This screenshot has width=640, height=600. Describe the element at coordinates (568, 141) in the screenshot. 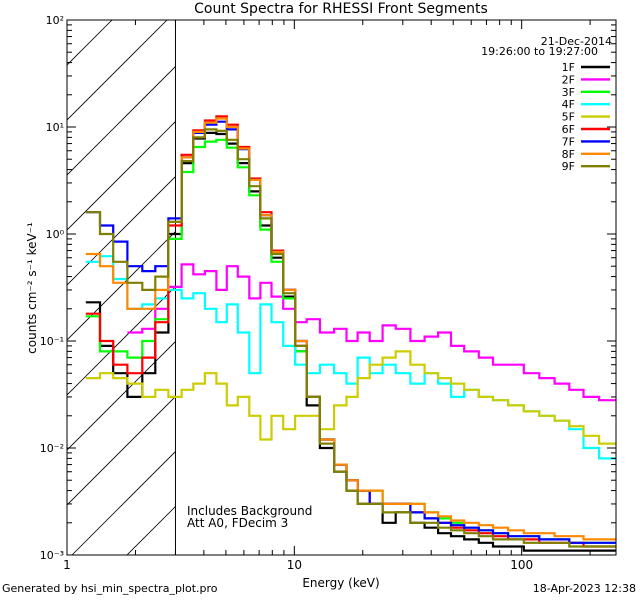

I see `legend-label-7F: 7F` at that location.